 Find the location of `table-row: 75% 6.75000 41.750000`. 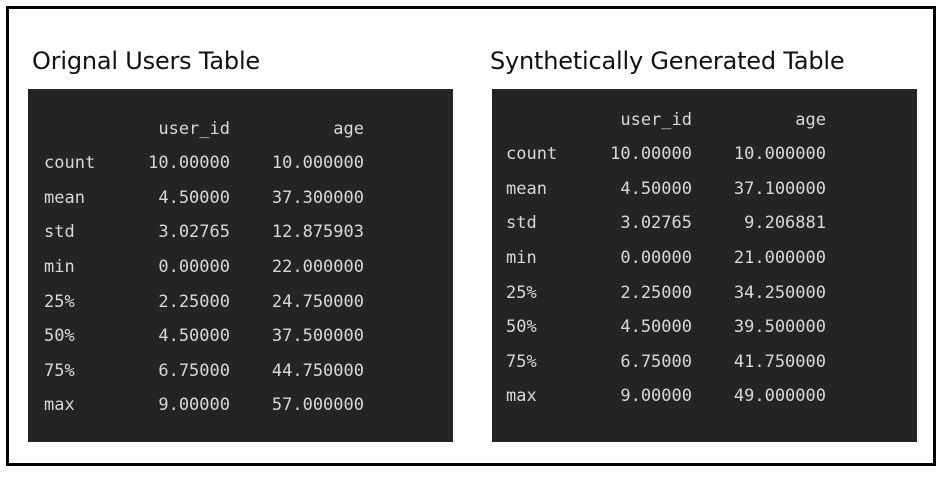

table-row: 75% 6.75000 41.750000 is located at coordinates (666, 362).